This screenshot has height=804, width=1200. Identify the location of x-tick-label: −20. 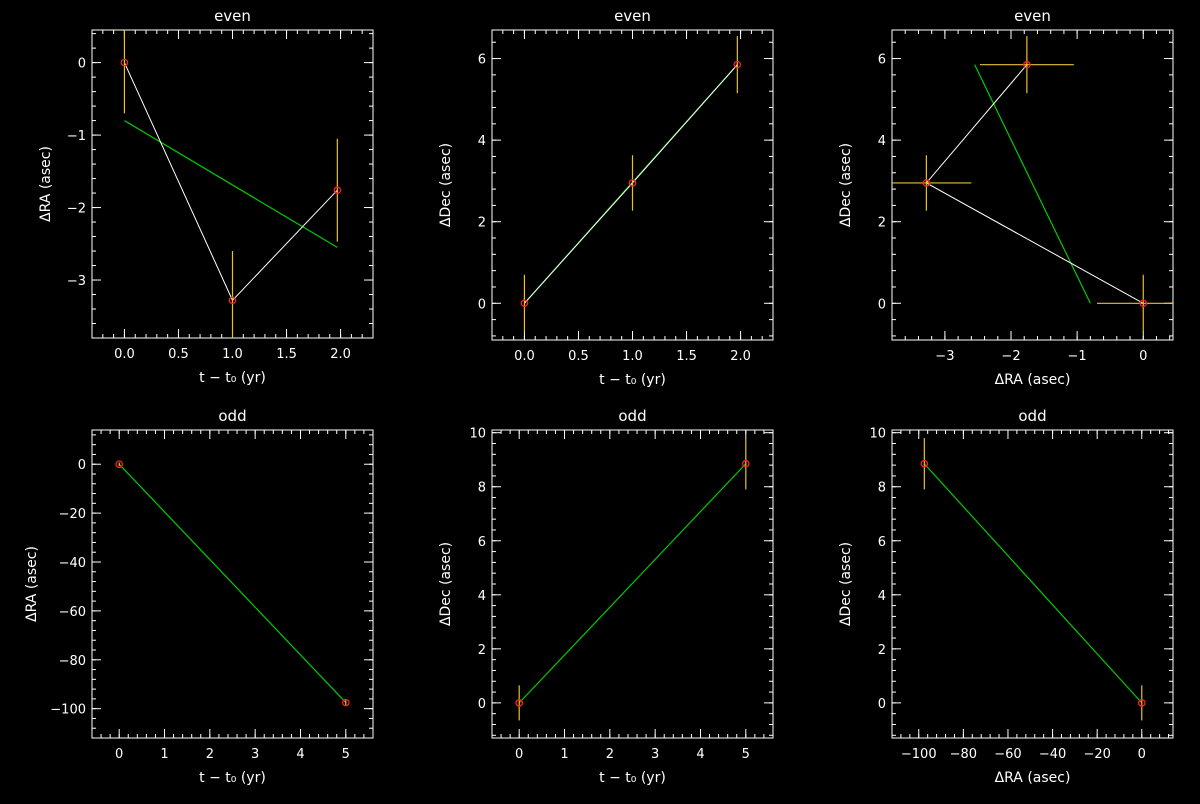
(1096, 754).